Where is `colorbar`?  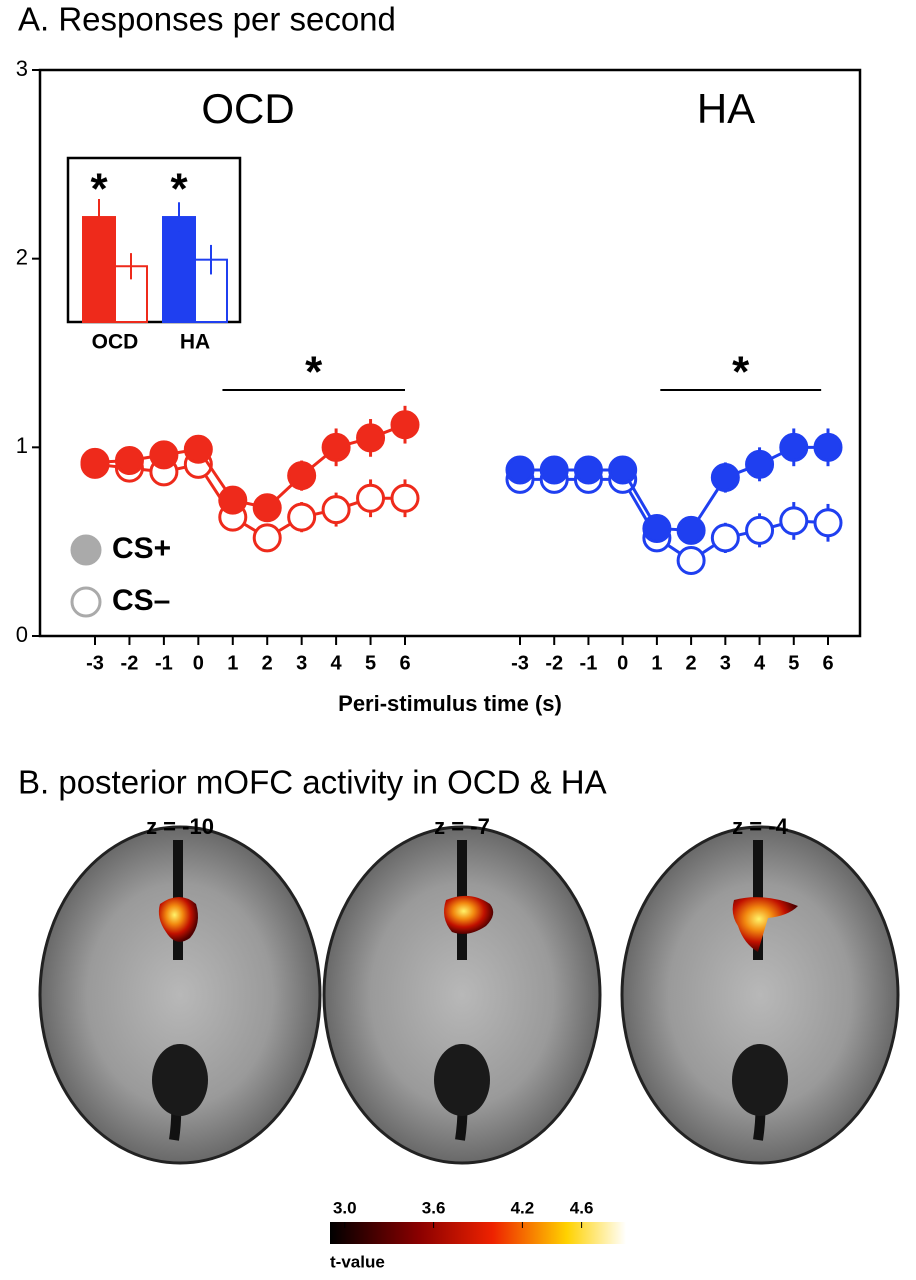
colorbar is located at coordinates (478, 1233).